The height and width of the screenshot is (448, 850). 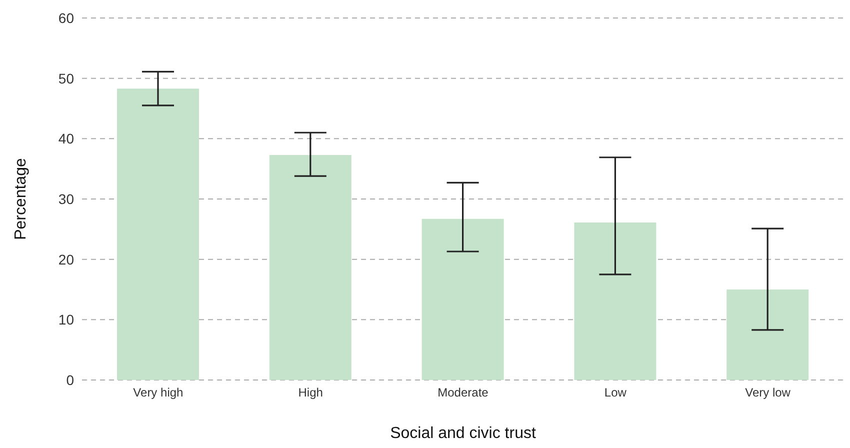 What do you see at coordinates (66, 320) in the screenshot?
I see `y-tick-label: 10` at bounding box center [66, 320].